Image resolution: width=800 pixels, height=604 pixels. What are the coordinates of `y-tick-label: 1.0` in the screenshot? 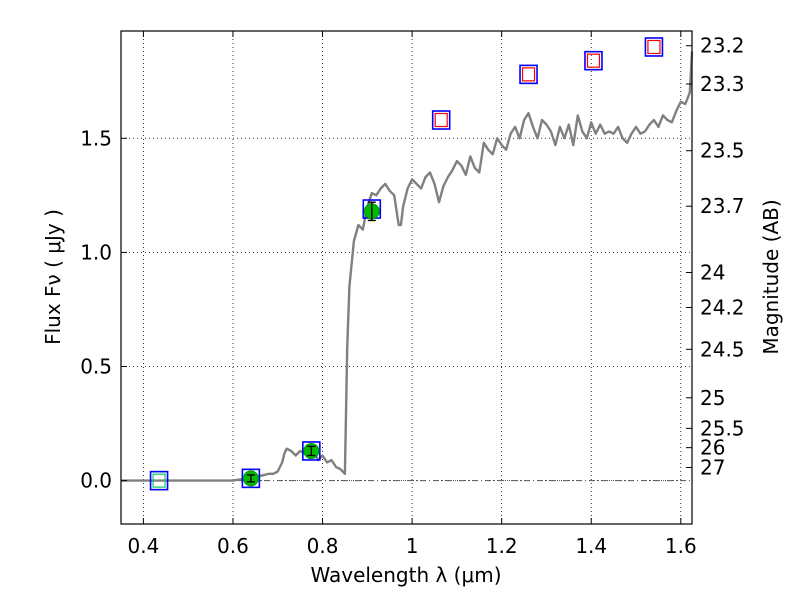 It's located at (96, 252).